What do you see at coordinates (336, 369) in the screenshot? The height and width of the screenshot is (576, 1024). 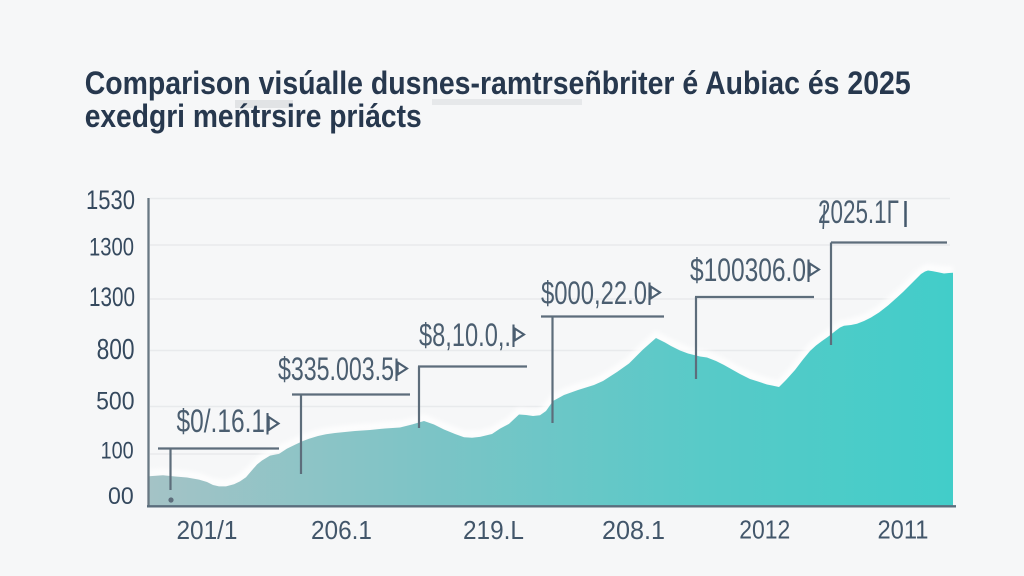 I see `svg-text: $335.003.5` at bounding box center [336, 369].